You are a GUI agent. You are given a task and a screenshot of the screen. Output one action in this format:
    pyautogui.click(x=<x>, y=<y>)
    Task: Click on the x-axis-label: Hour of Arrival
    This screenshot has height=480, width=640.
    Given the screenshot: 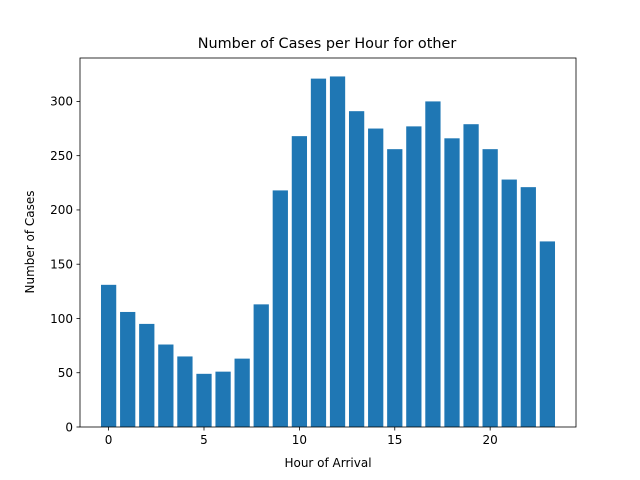 What is the action you would take?
    pyautogui.click(x=327, y=463)
    